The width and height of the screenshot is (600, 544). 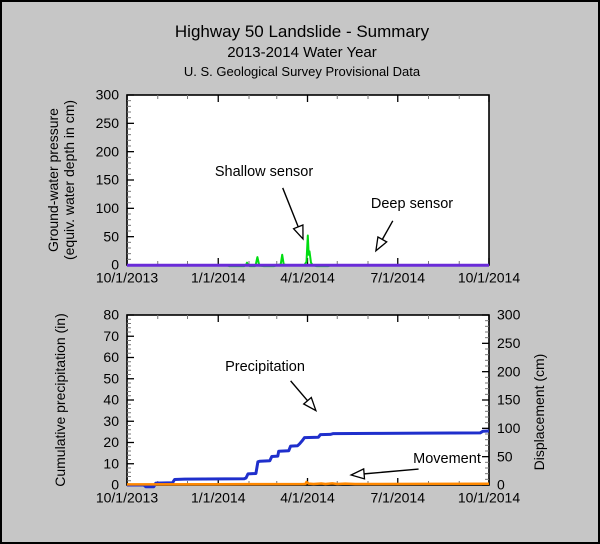 I want to click on y2-tick-label: 200, so click(x=509, y=371).